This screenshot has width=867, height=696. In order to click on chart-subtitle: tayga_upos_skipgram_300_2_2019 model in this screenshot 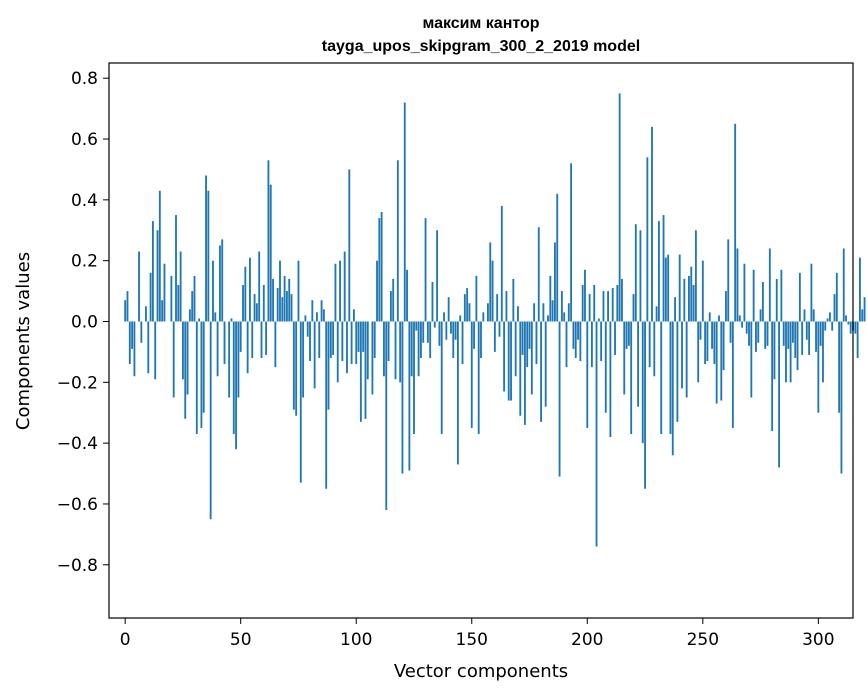, I will do `click(481, 46)`.